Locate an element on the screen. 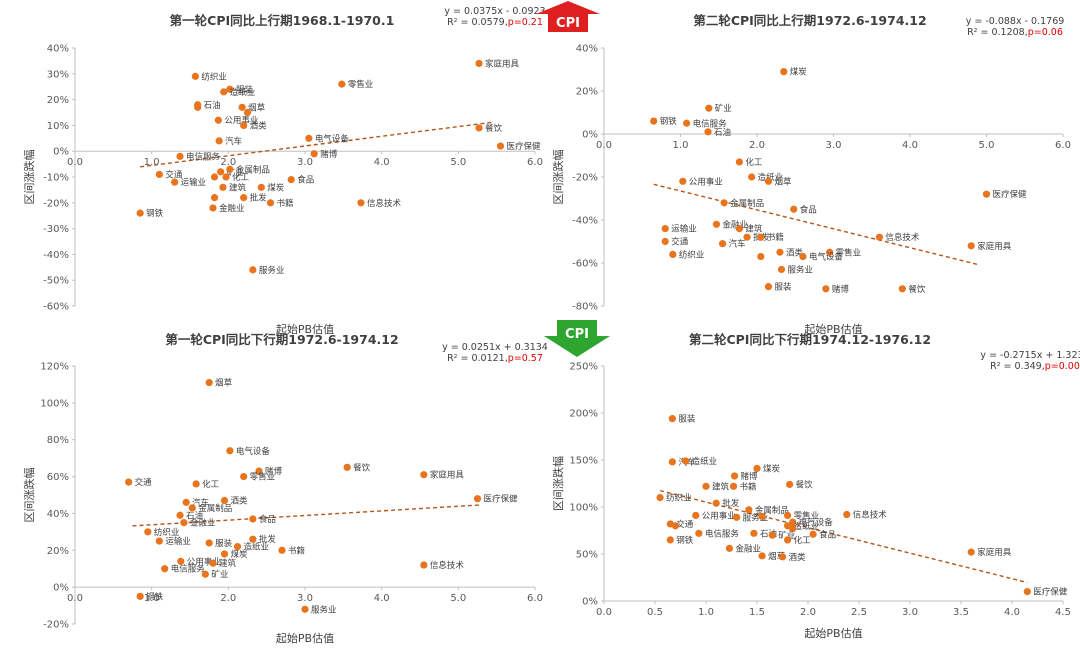 The width and height of the screenshot is (1080, 650). point-label: 金融业 is located at coordinates (748, 548).